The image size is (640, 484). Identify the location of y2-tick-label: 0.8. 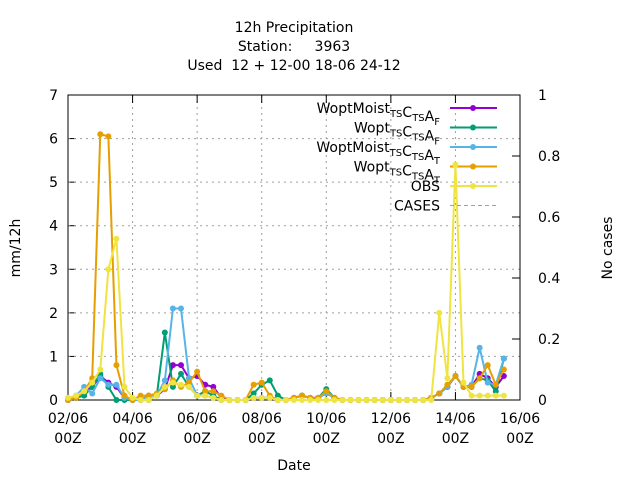
(549, 157).